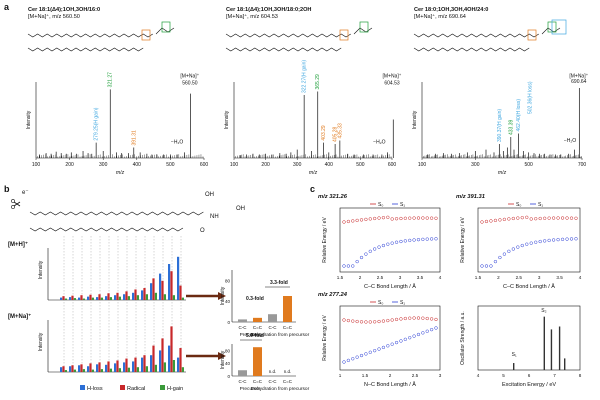 The height and width of the screenshot is (400, 600). What do you see at coordinates (475, 165) in the screenshot?
I see `x-tick-label: 300` at bounding box center [475, 165].